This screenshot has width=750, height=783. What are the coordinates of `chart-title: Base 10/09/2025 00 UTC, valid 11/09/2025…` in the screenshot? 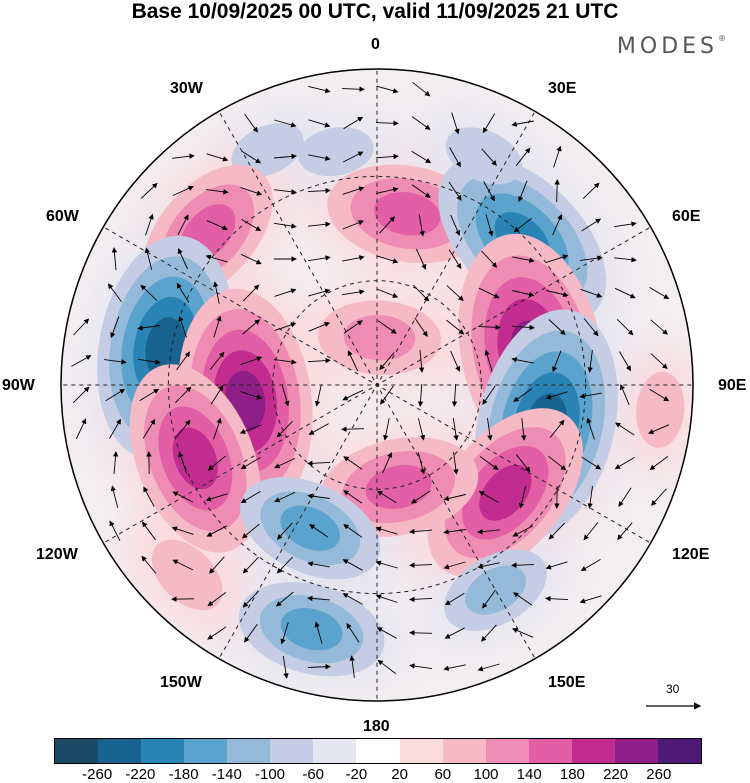 It's located at (375, 11).